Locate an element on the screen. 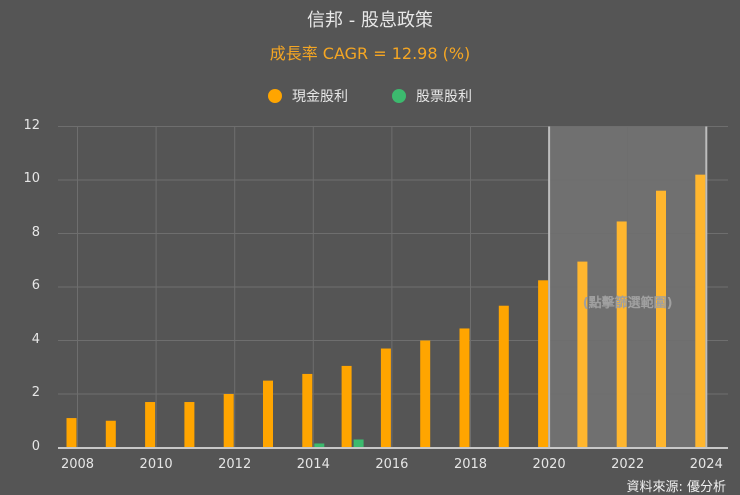 This screenshot has width=740, height=495. y-tick-label: 12 is located at coordinates (31, 125).